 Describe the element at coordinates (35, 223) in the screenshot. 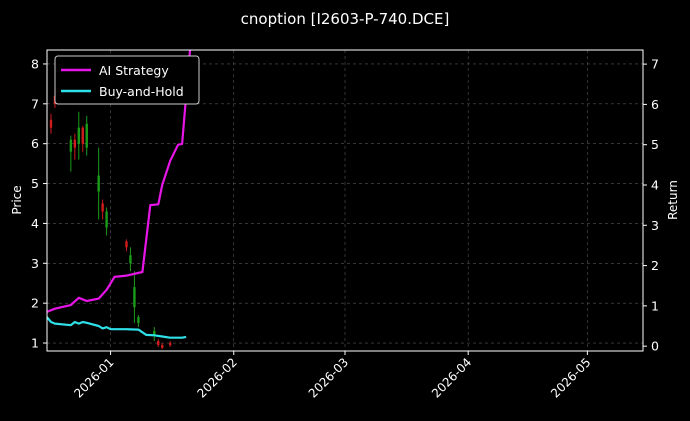

I see `y-tick-label: 4` at that location.